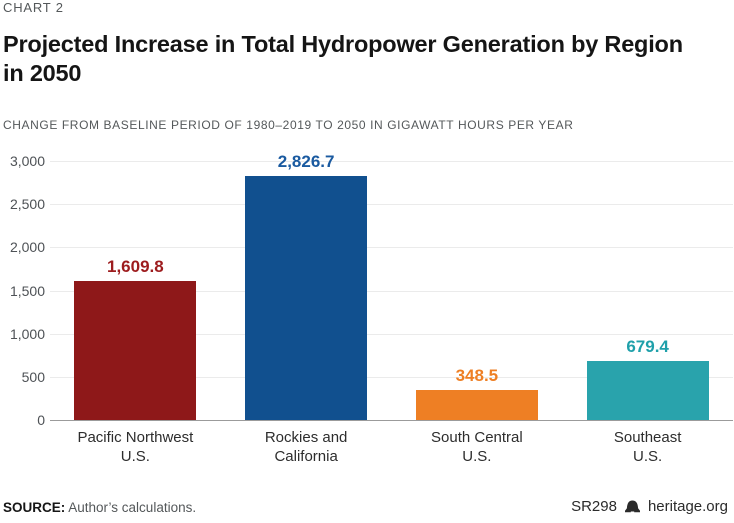  I want to click on y-axis-tick-label: 2,000, so click(27, 247).